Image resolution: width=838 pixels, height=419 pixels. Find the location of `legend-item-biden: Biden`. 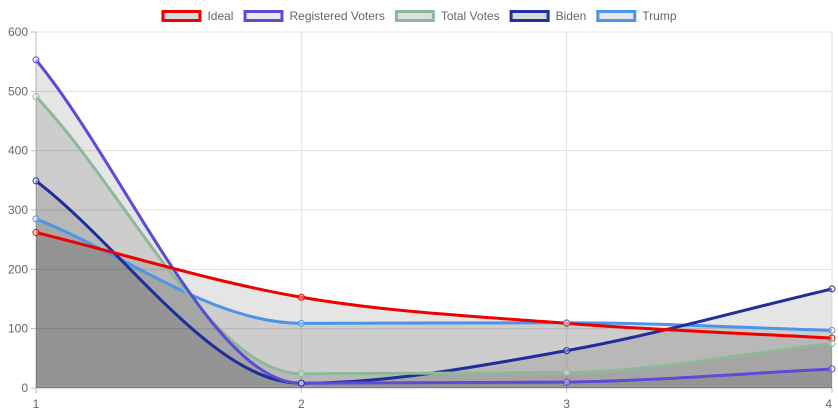

legend-item-biden: Biden is located at coordinates (548, 16).